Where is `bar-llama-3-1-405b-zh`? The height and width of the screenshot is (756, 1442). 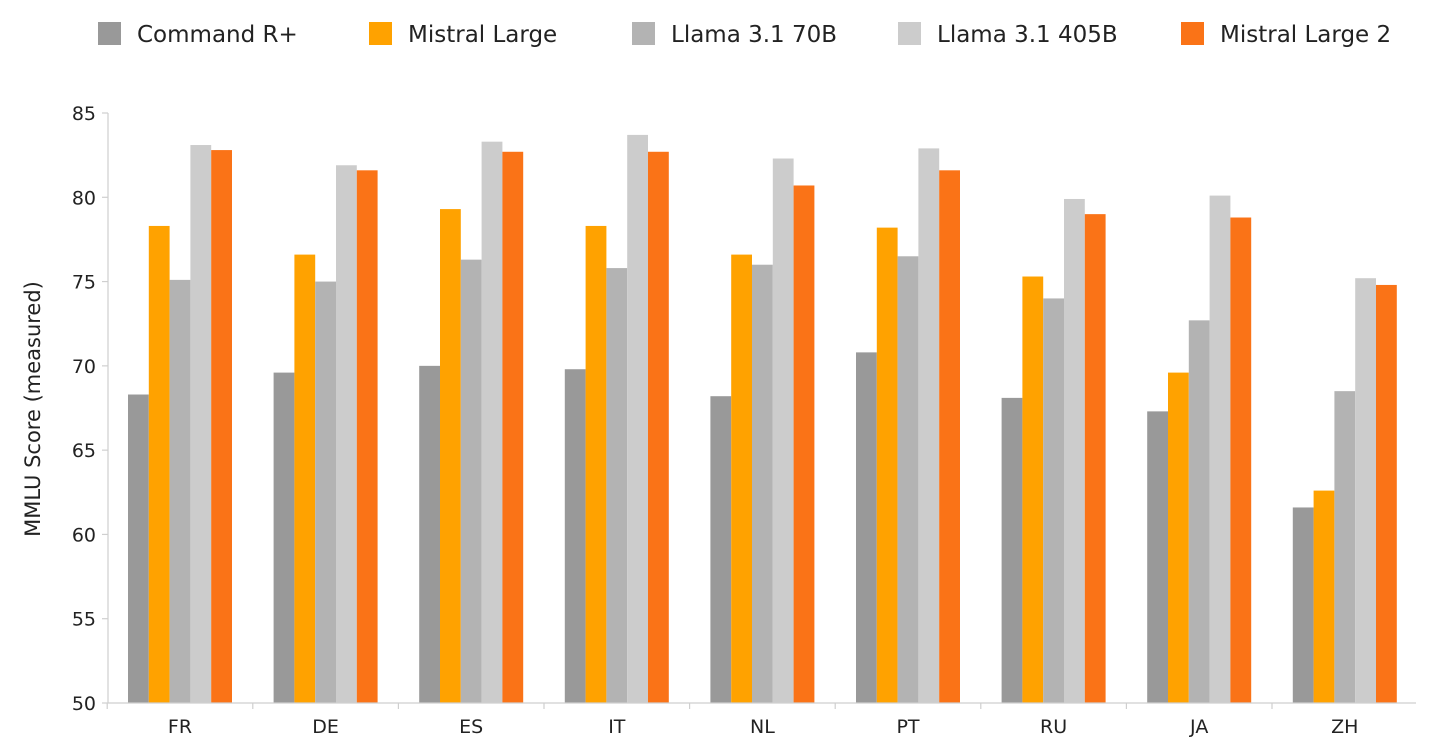 bar-llama-3-1-405b-zh is located at coordinates (1365, 490).